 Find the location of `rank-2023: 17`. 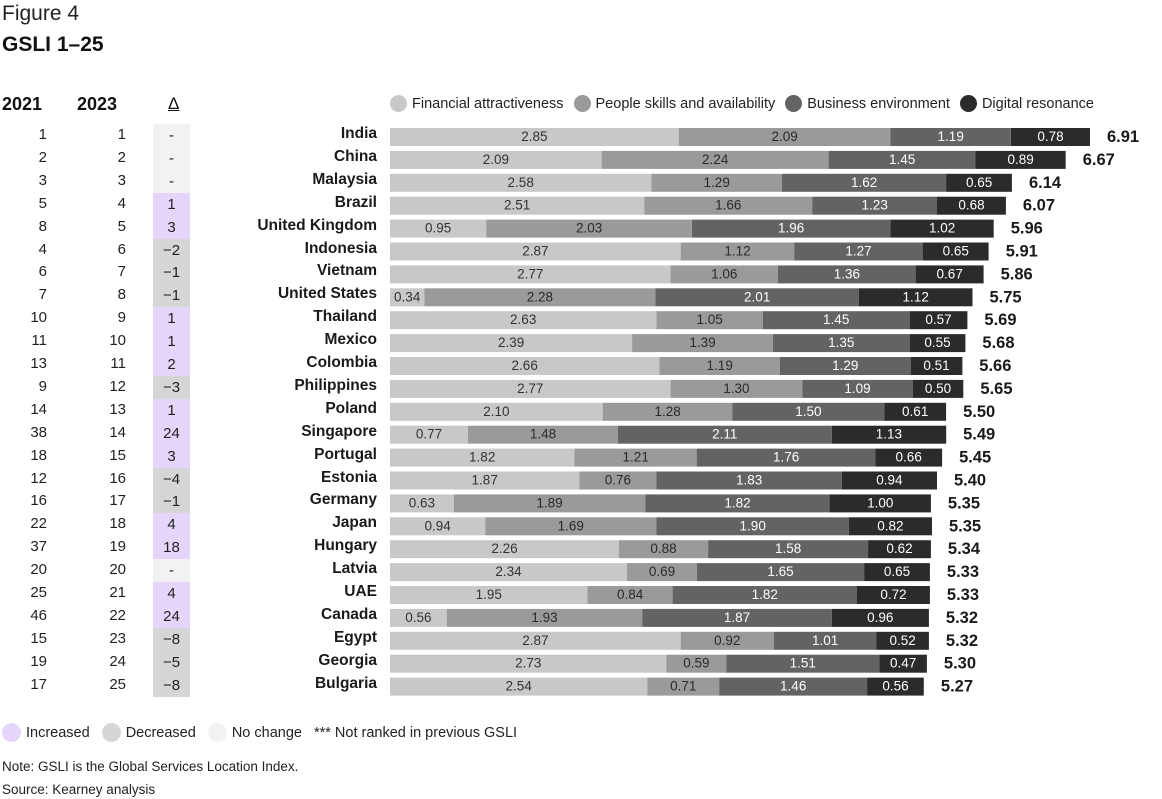

rank-2023: 17 is located at coordinates (117, 501).